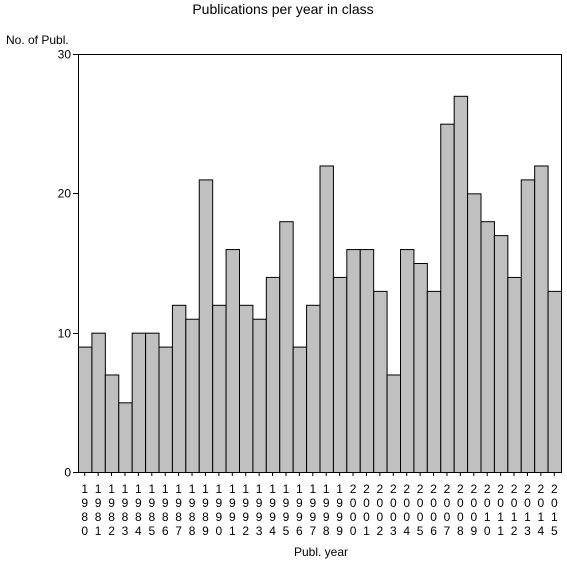 Image resolution: width=567 pixels, height=567 pixels. Describe the element at coordinates (353, 361) in the screenshot. I see `bar-2000` at that location.